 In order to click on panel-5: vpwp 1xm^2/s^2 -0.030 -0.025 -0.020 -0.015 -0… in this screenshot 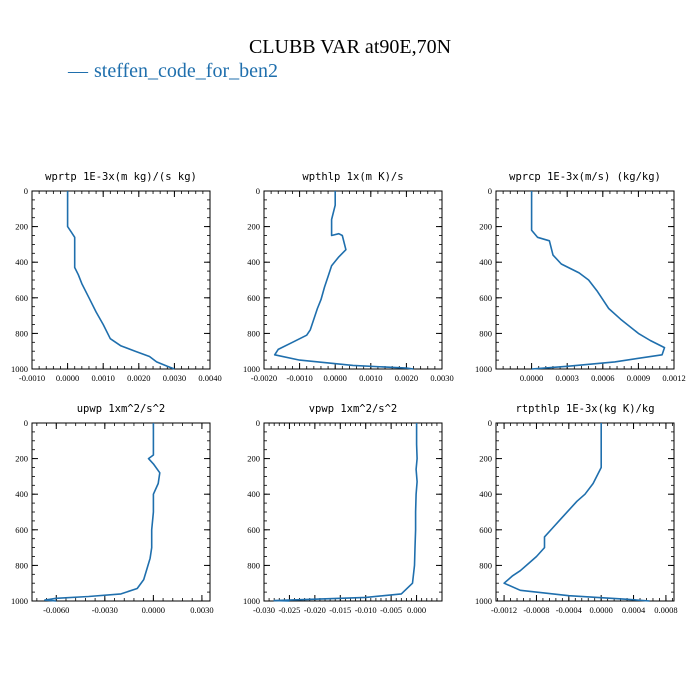, I will do `click(343, 509)`.